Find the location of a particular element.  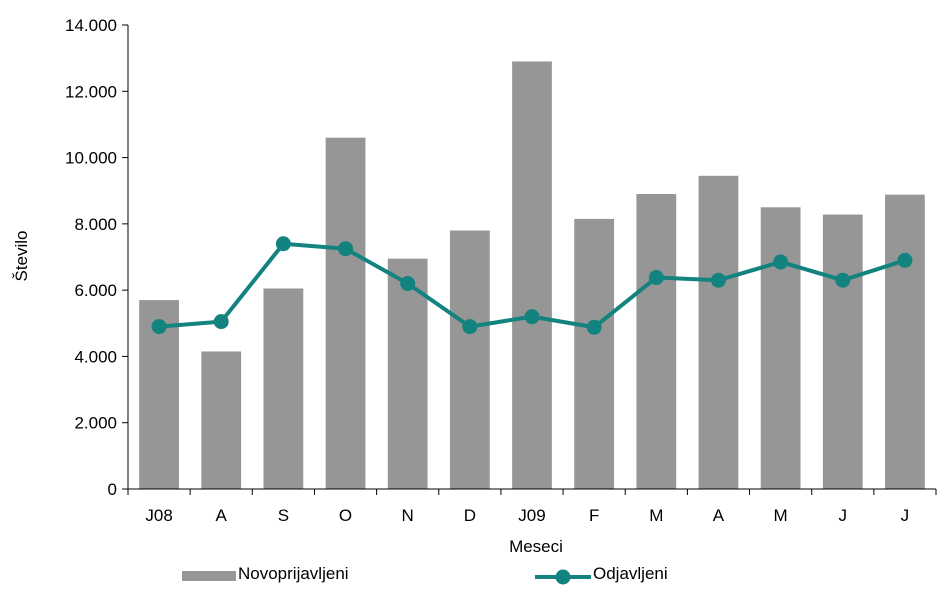

x-tick-label: N is located at coordinates (408, 515).